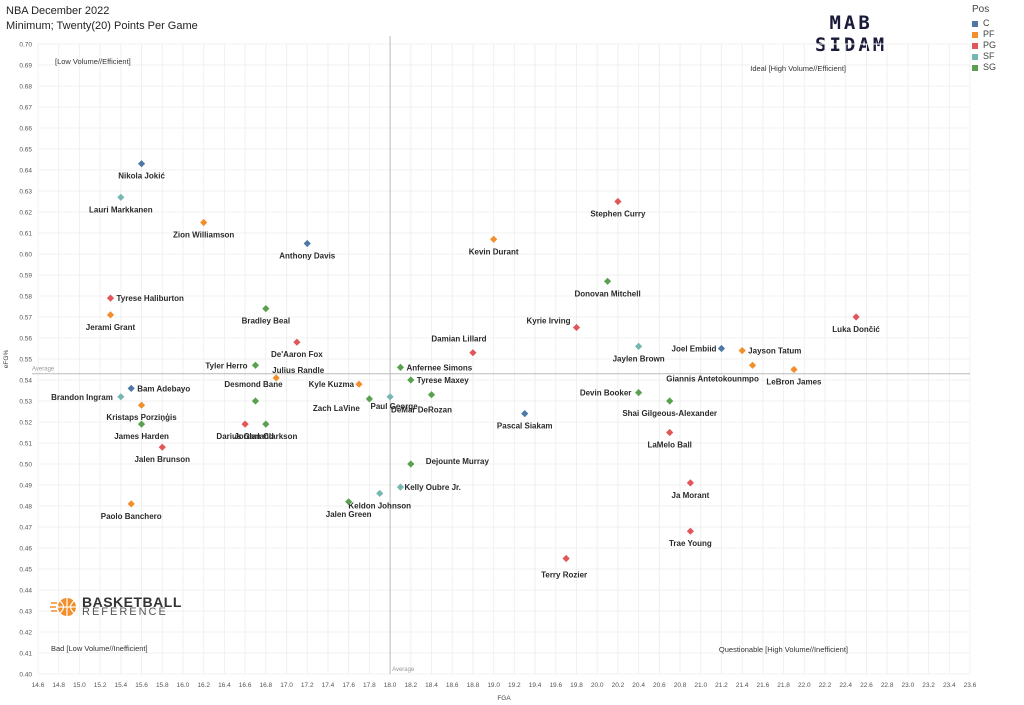 This screenshot has width=1024, height=705. I want to click on x-tick-label: 19.4, so click(535, 685).